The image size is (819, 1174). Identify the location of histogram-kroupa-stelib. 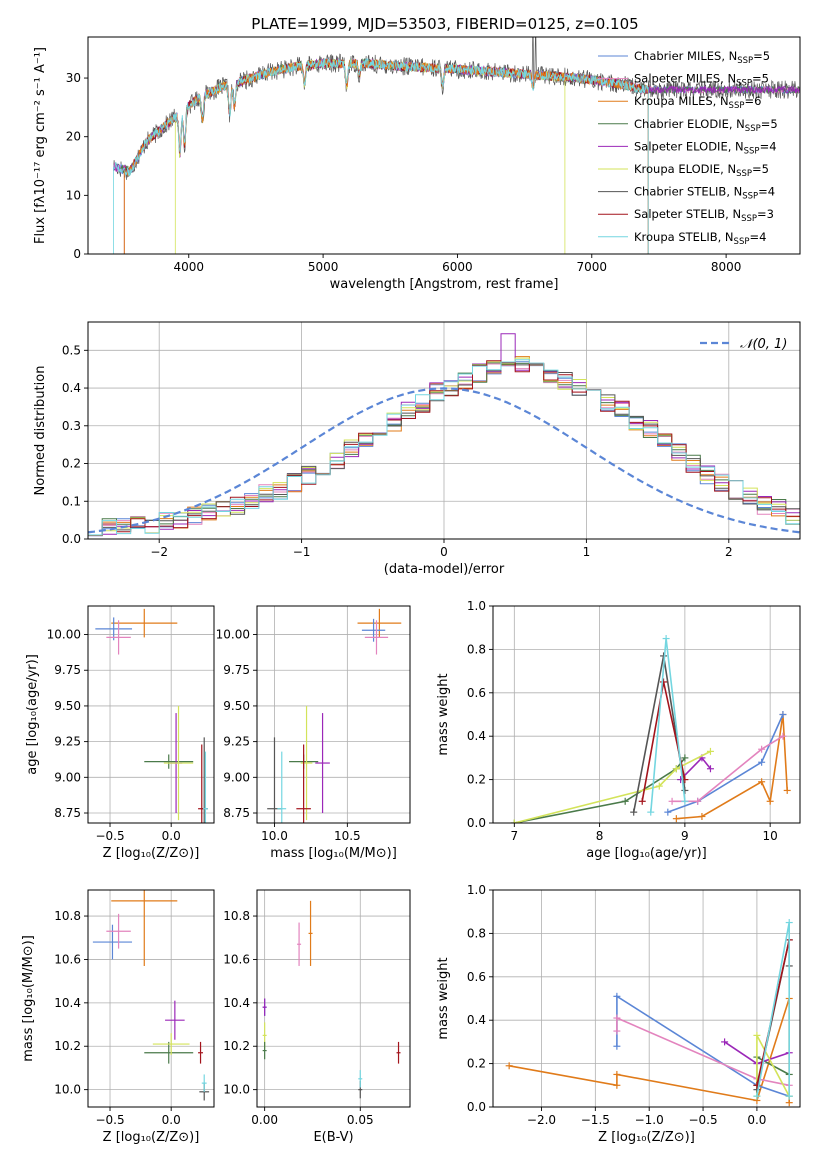
(444, 447).